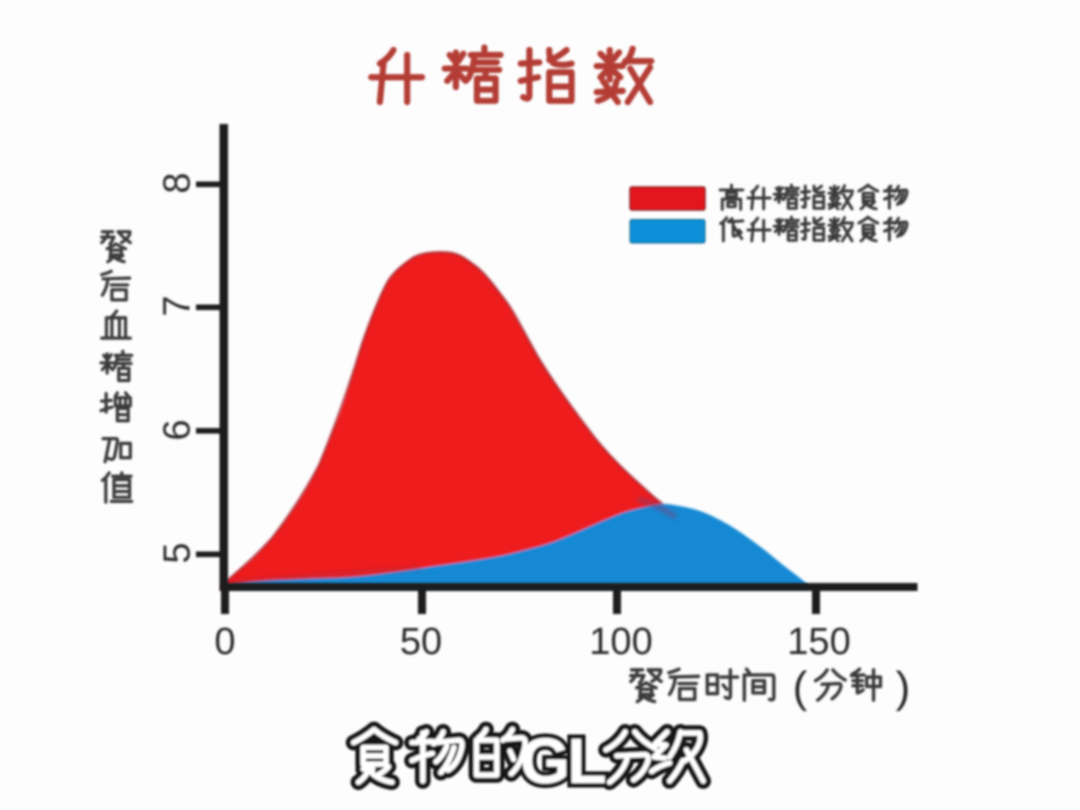  I want to click on svg-text: L, so click(586, 761).